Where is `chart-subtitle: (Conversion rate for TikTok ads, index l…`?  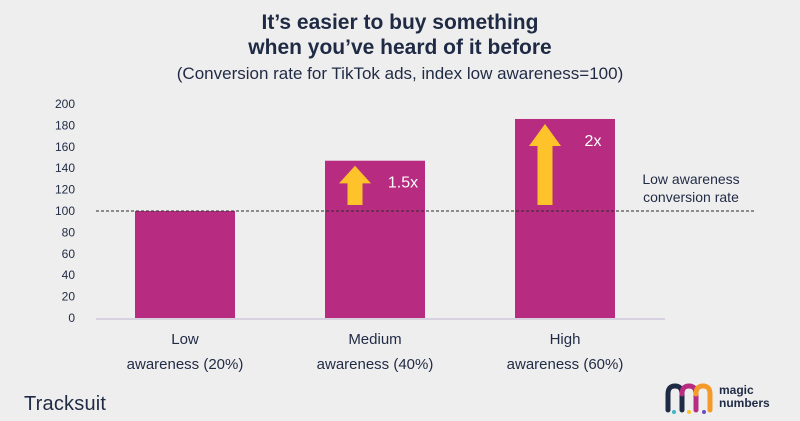
chart-subtitle: (Conversion rate for TikTok ads, index l… is located at coordinates (400, 73).